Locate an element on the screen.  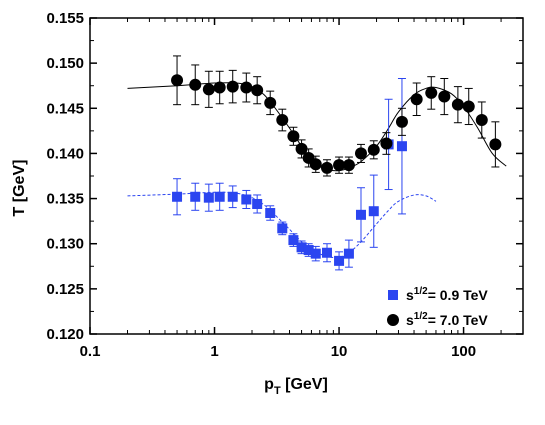
x-tick-label: 1 is located at coordinates (214, 351).